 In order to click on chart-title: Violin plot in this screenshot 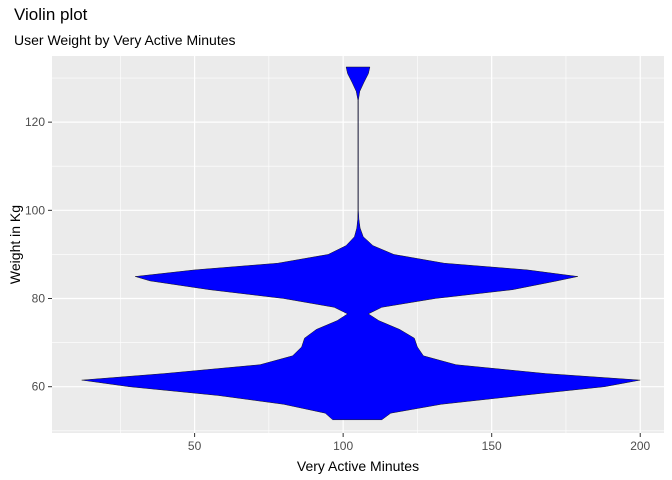, I will do `click(51, 14)`.